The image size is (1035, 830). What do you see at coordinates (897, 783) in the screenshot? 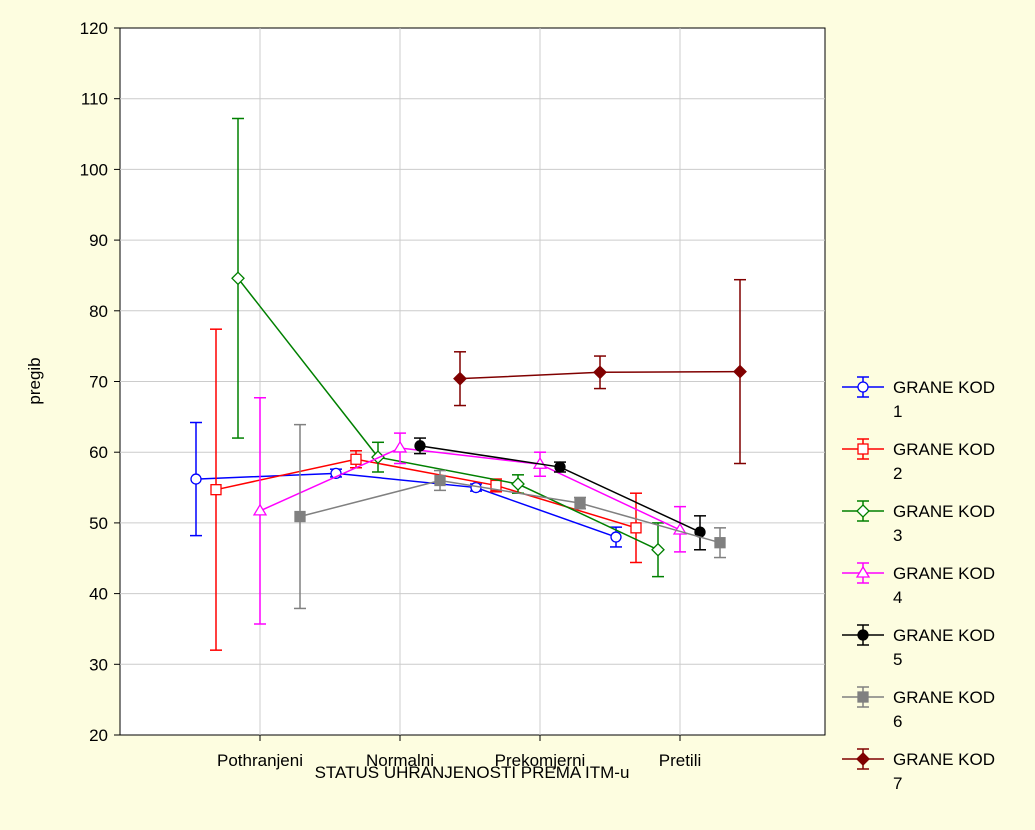
I see `legend-label-number: 7` at bounding box center [897, 783].